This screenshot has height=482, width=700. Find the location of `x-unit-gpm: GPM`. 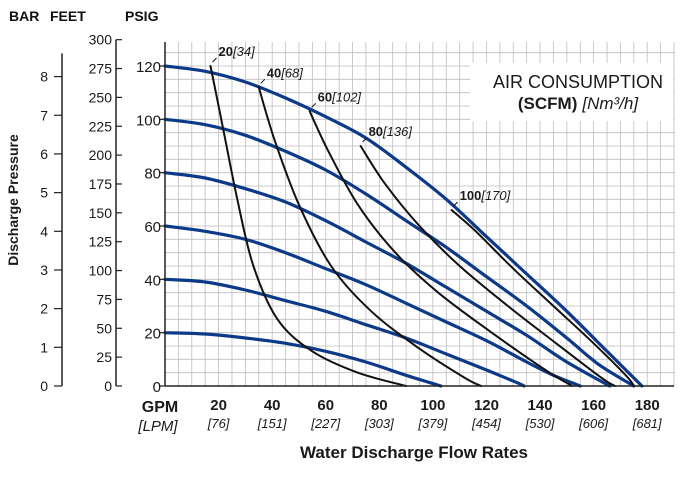

x-unit-gpm: GPM is located at coordinates (160, 407).